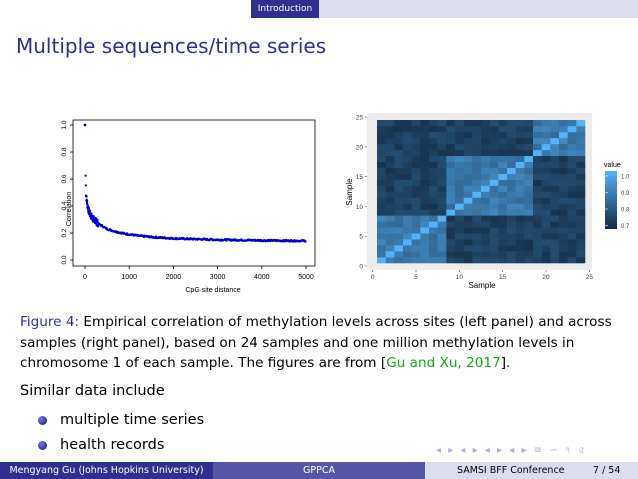  Describe the element at coordinates (174, 277) in the screenshot. I see `x-tick-label: 2000` at that location.